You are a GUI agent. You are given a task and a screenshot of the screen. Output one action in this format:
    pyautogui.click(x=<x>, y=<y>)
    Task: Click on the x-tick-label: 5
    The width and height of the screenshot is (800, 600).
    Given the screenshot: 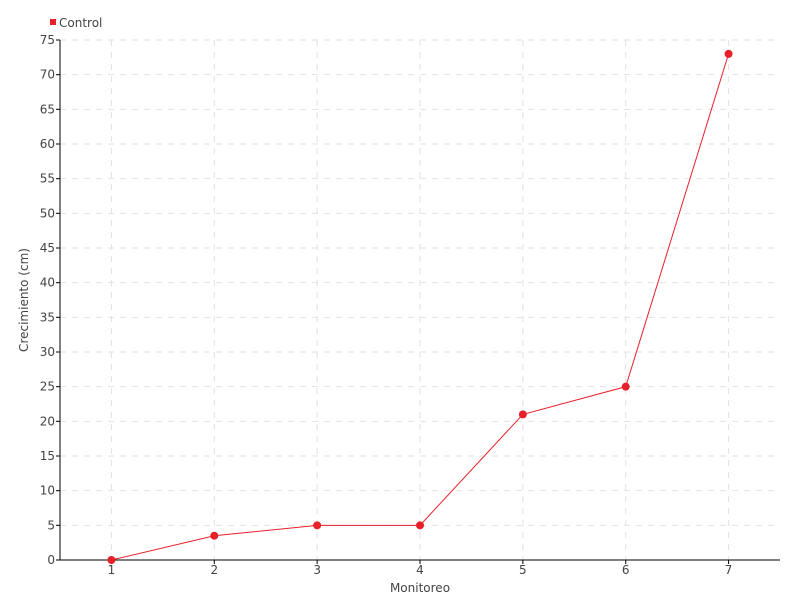 What is the action you would take?
    pyautogui.click(x=523, y=570)
    